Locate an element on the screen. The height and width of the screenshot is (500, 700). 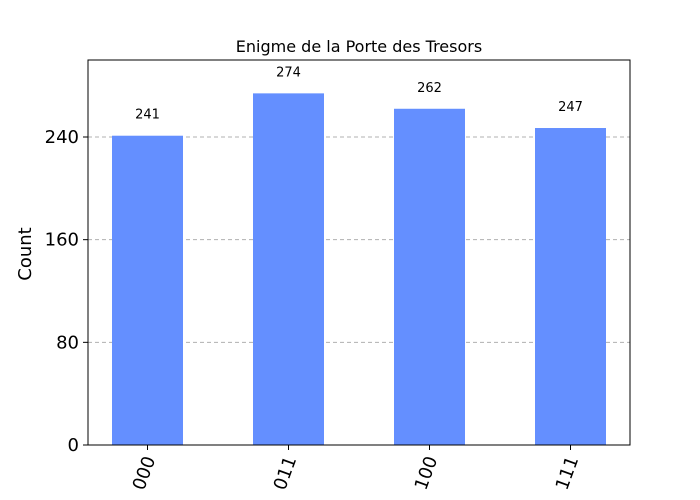
data-label: 274 is located at coordinates (288, 72).